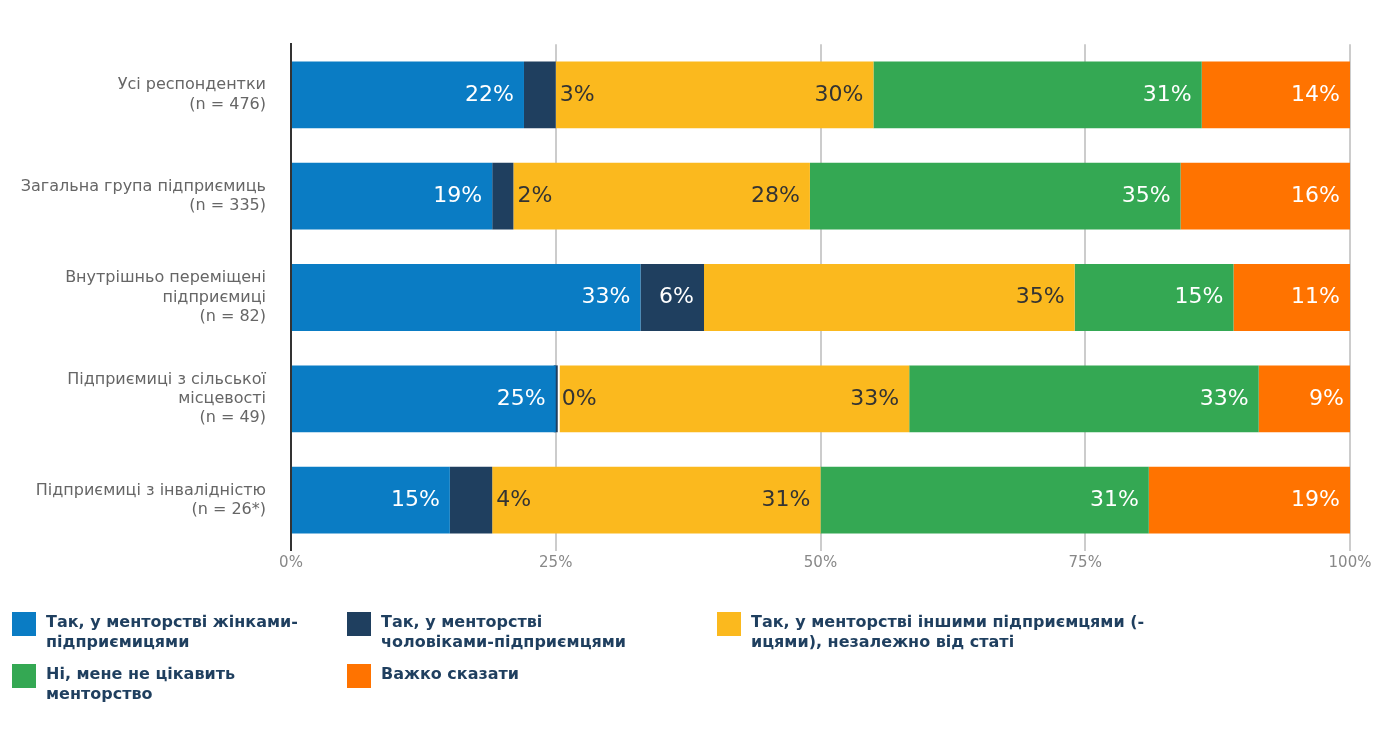 This screenshot has height=742, width=1382. Describe the element at coordinates (839, 93) in the screenshot. I see `data-label: 30%` at that location.